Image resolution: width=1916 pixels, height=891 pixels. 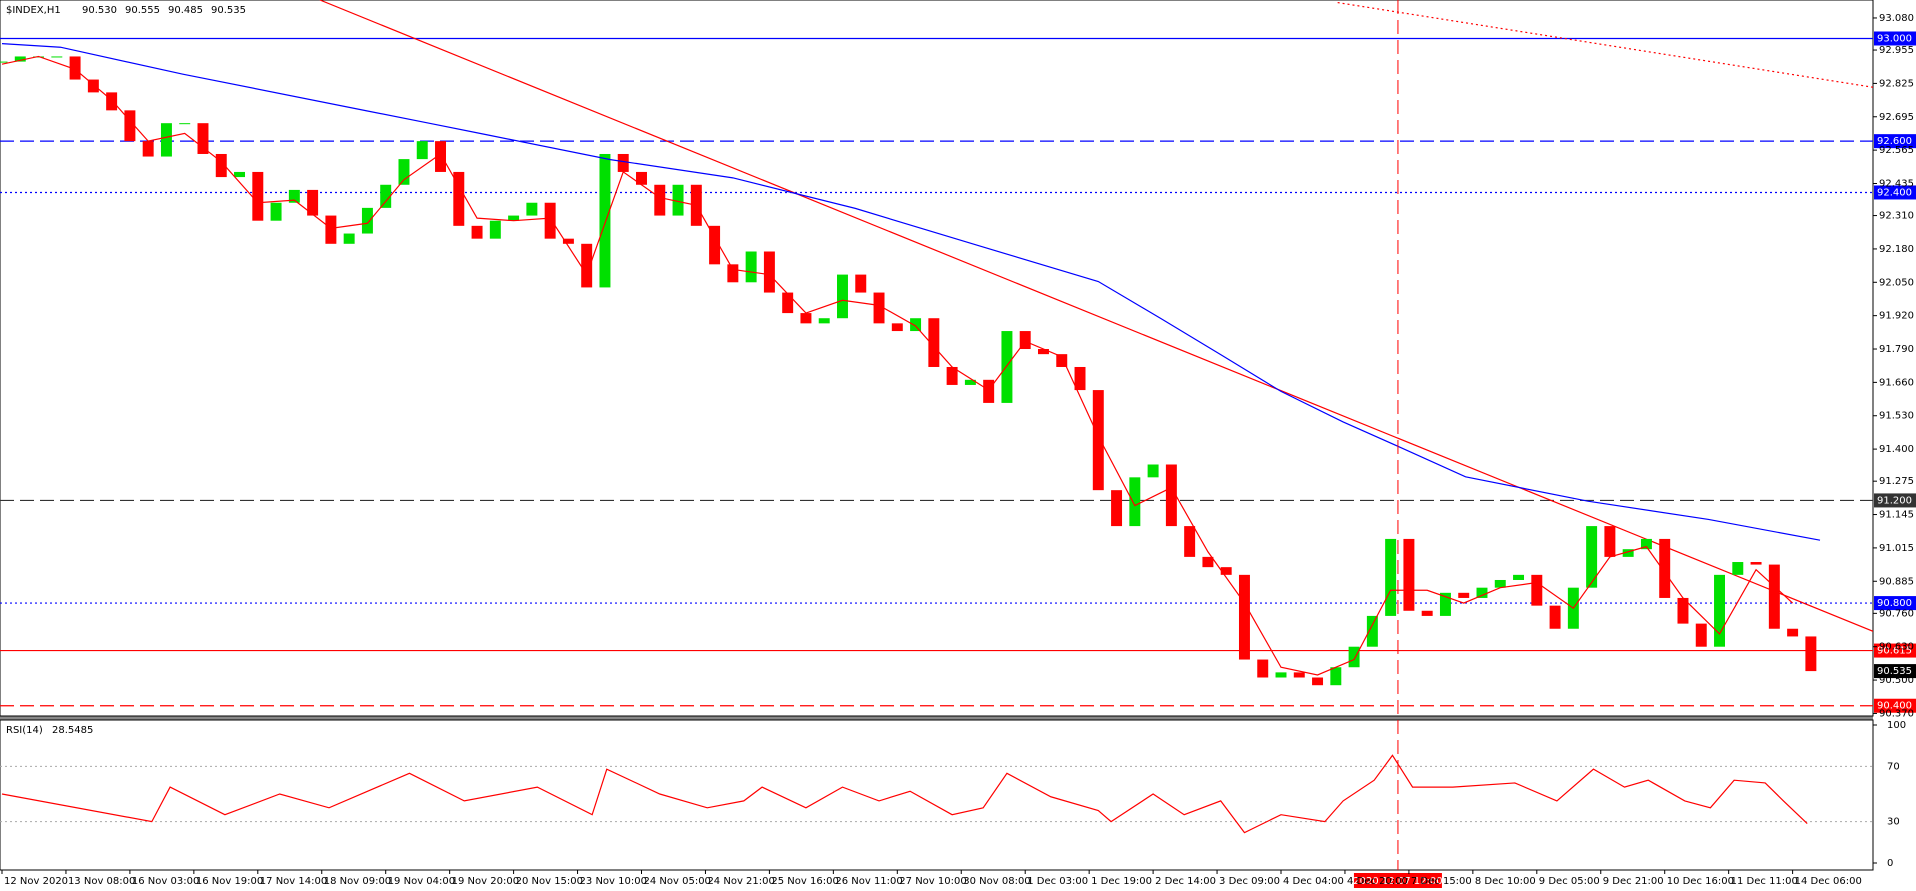 What do you see at coordinates (1896, 83) in the screenshot?
I see `y-tick-label: 92.825` at bounding box center [1896, 83].